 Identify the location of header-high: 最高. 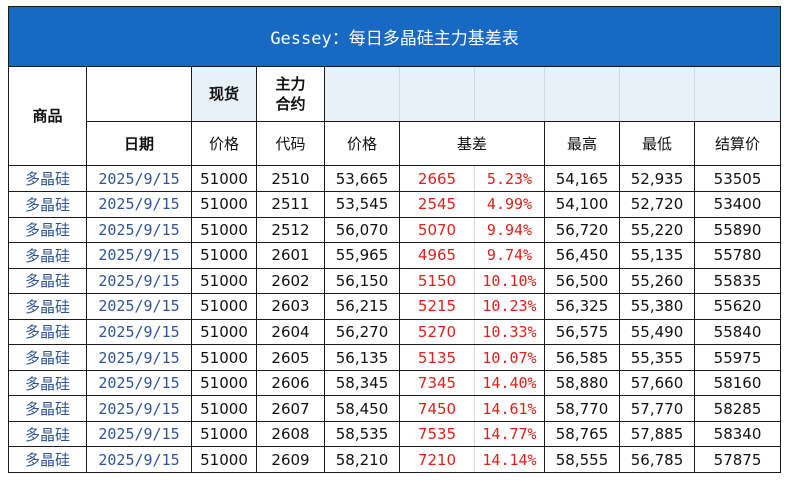
(582, 144).